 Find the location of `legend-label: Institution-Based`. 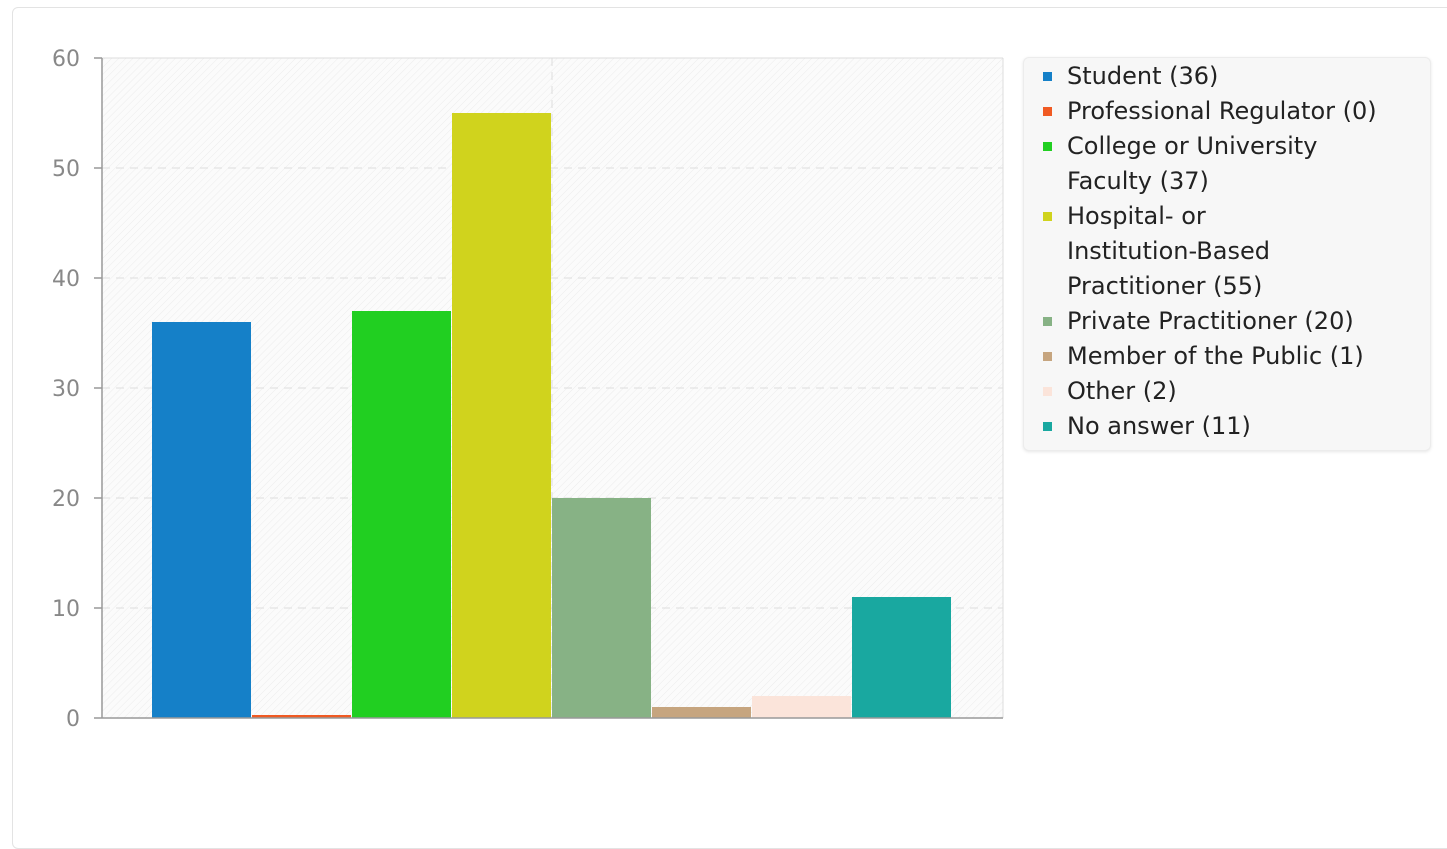

legend-label: Institution-Based is located at coordinates (1247, 251).